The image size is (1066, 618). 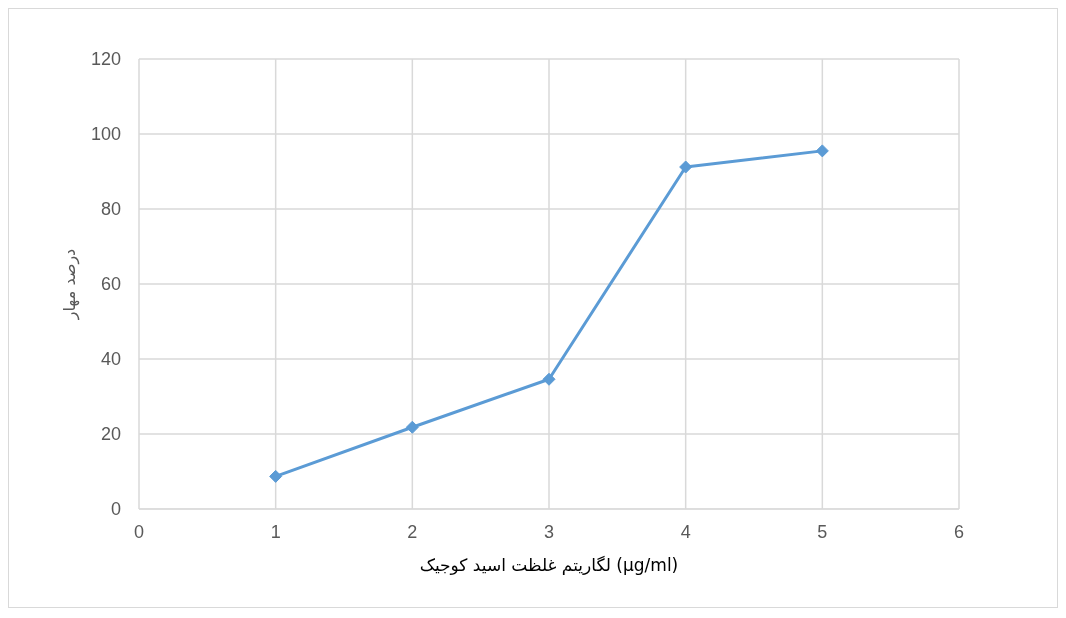 I want to click on y-tick-label: 120, so click(x=105, y=59).